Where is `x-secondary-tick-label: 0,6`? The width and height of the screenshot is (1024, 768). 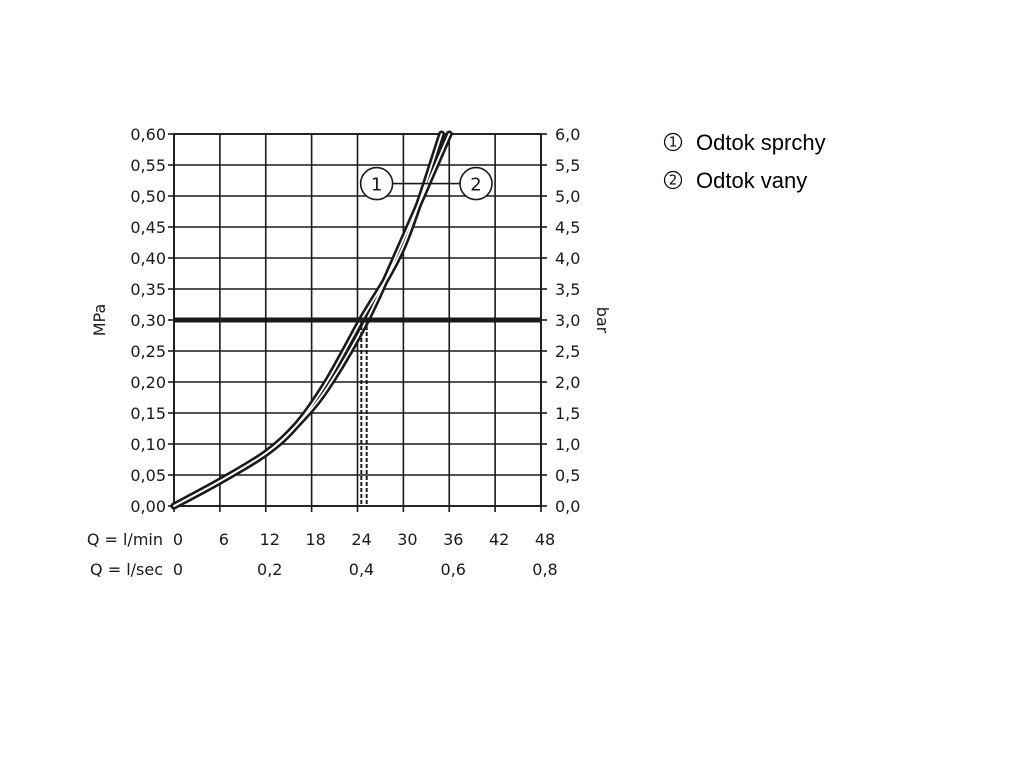
x-secondary-tick-label: 0,6 is located at coordinates (453, 569).